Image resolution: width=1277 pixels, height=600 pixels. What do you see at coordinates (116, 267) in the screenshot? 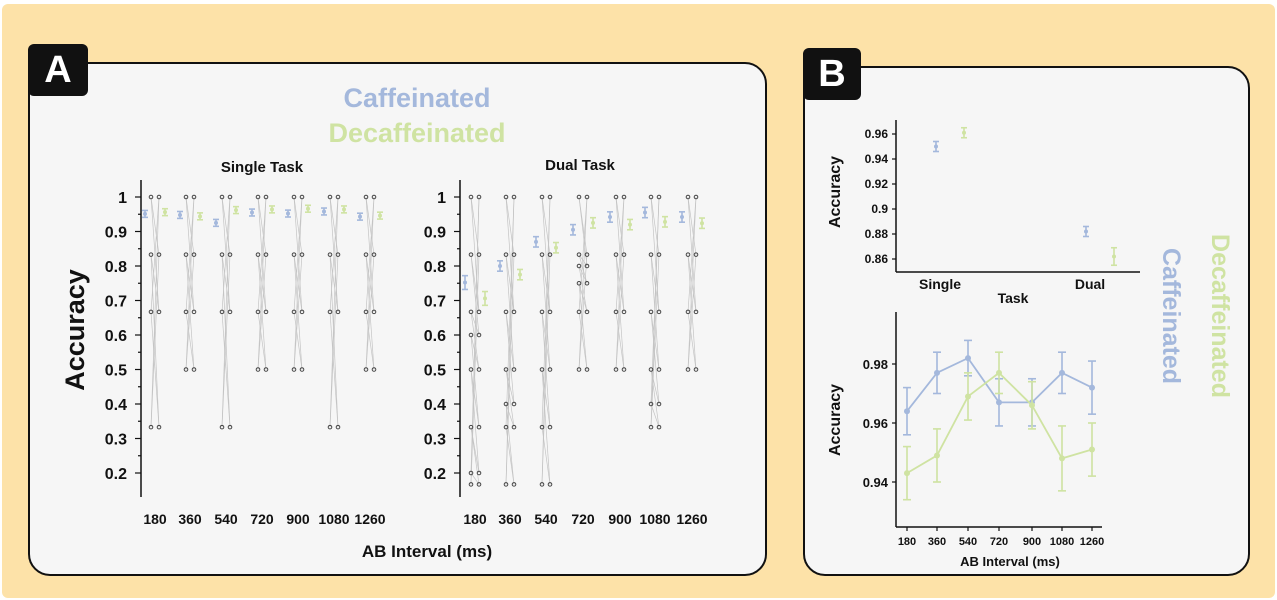
I see `chart-a1-y-tick-label: 0.8` at bounding box center [116, 267].